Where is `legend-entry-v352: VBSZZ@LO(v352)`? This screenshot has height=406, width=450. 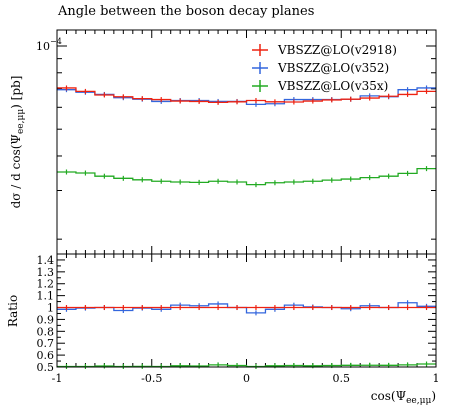 legend-entry-v352: VBSZZ@LO(v352) is located at coordinates (320, 68).